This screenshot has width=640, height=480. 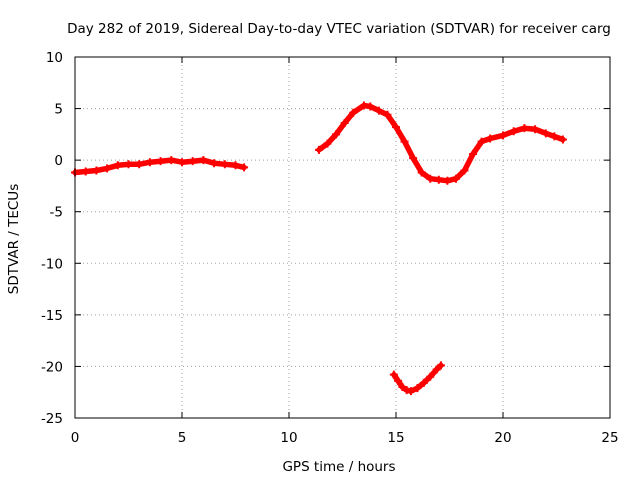 I want to click on y-tick-label: -5, so click(x=56, y=213).